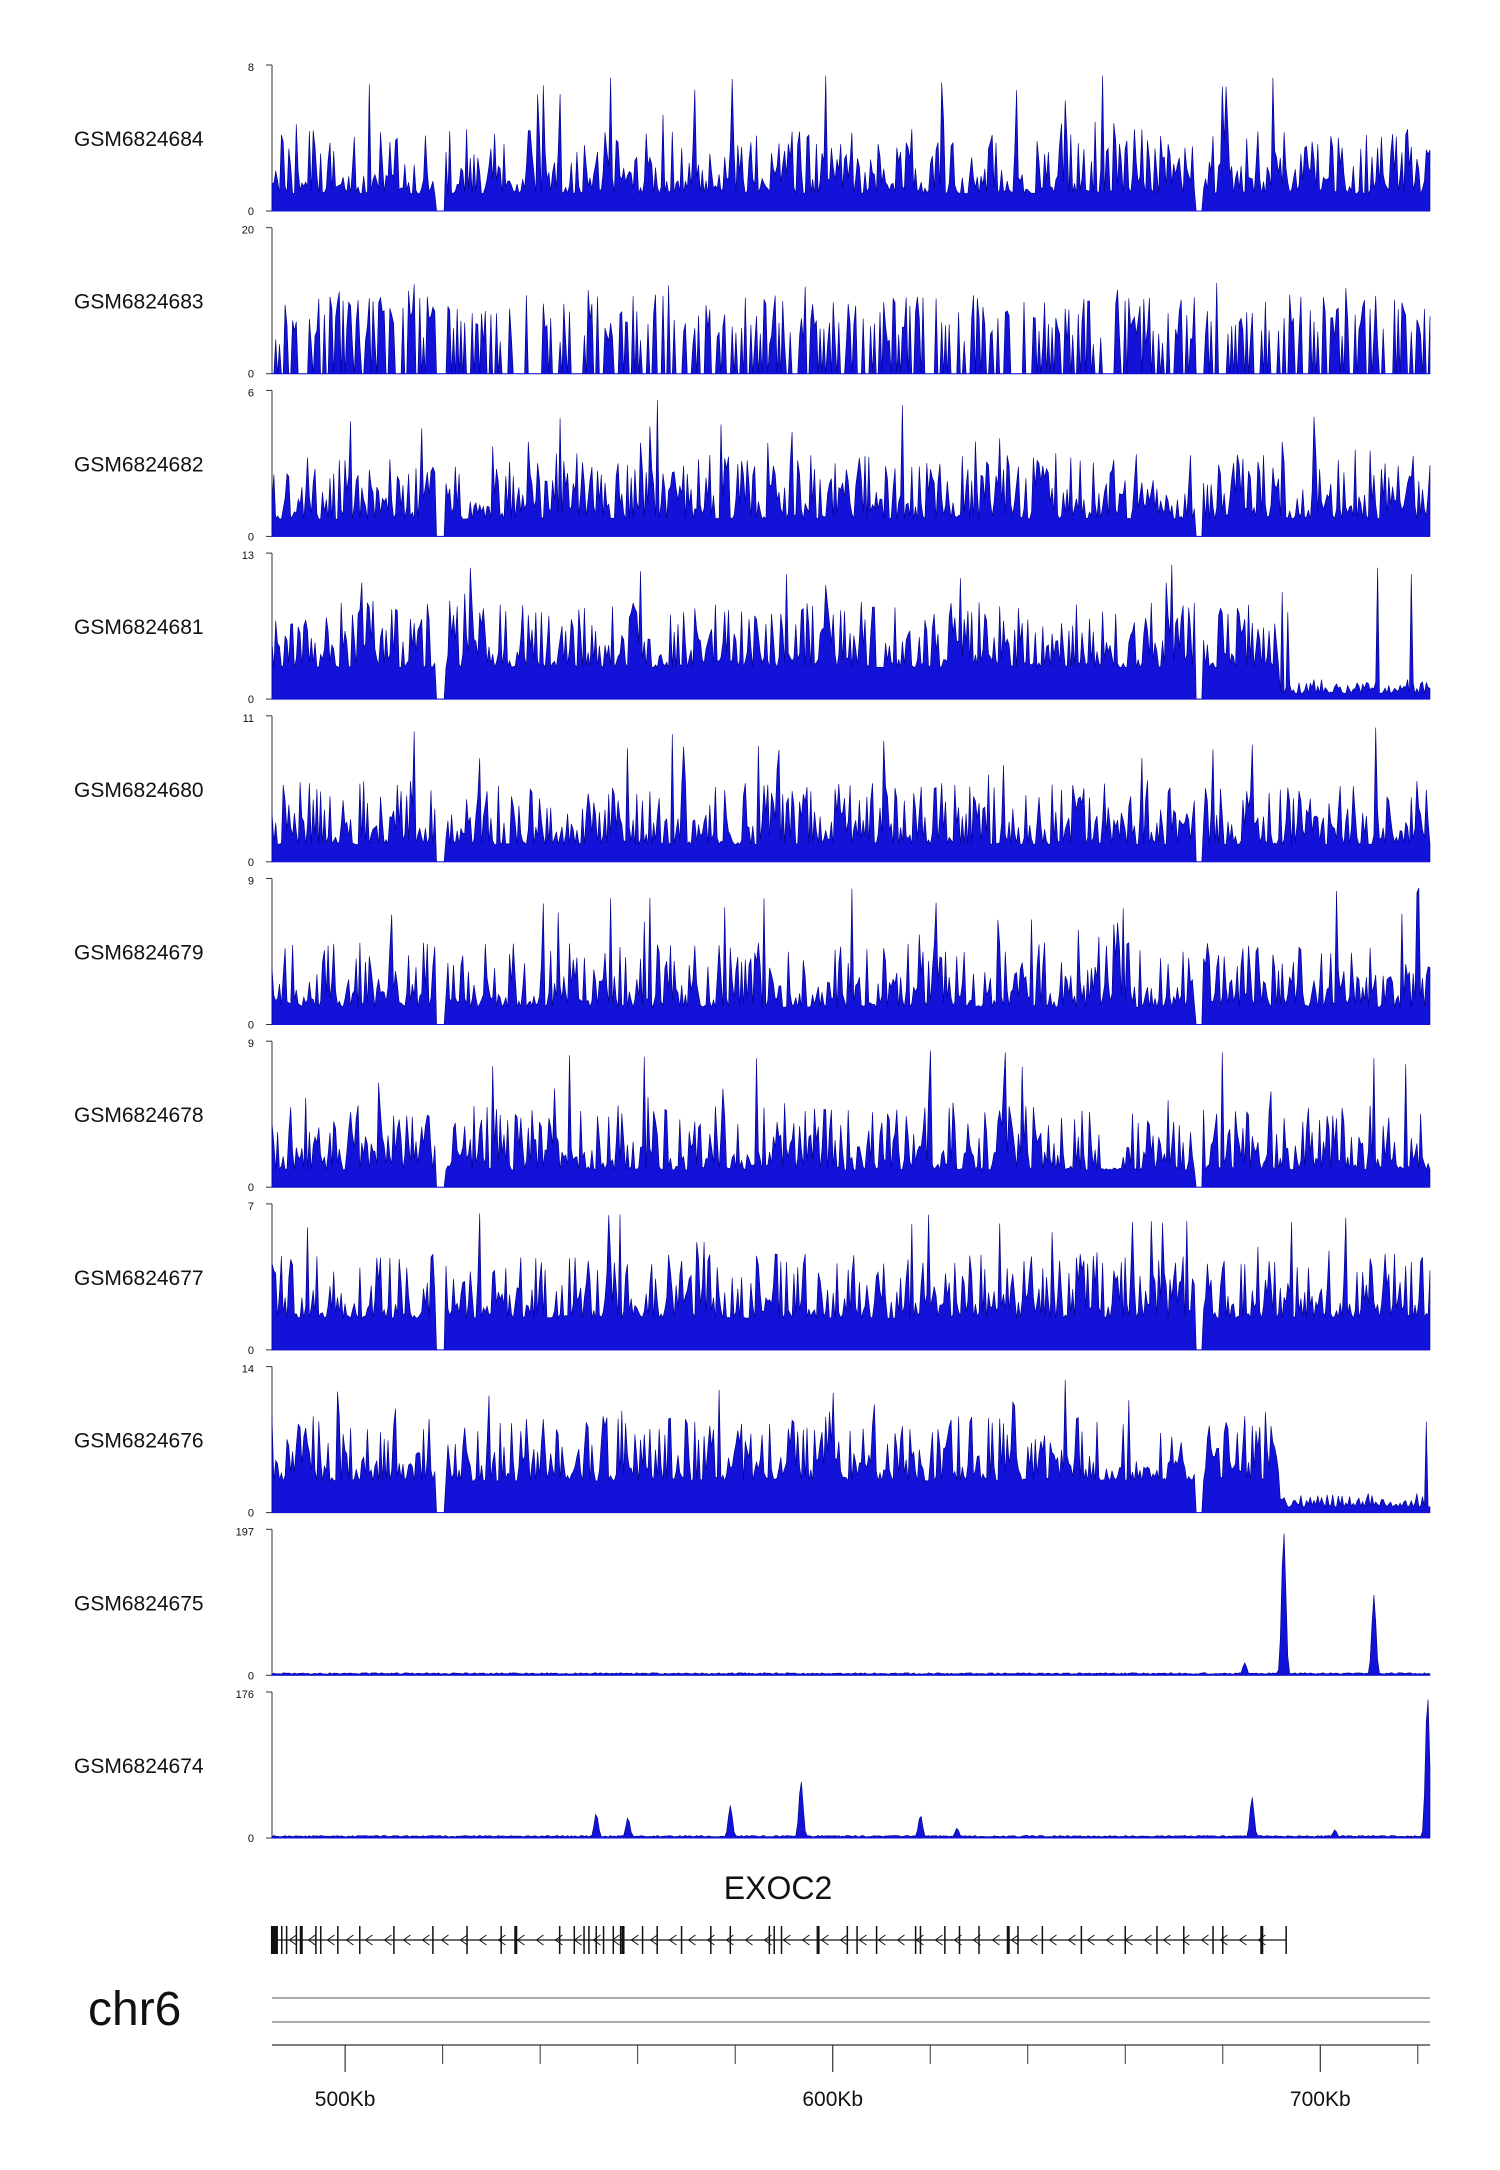  What do you see at coordinates (759, 2047) in the screenshot?
I see `coordinate-axis: chr6 500Kb 600Kb 700Kb` at bounding box center [759, 2047].